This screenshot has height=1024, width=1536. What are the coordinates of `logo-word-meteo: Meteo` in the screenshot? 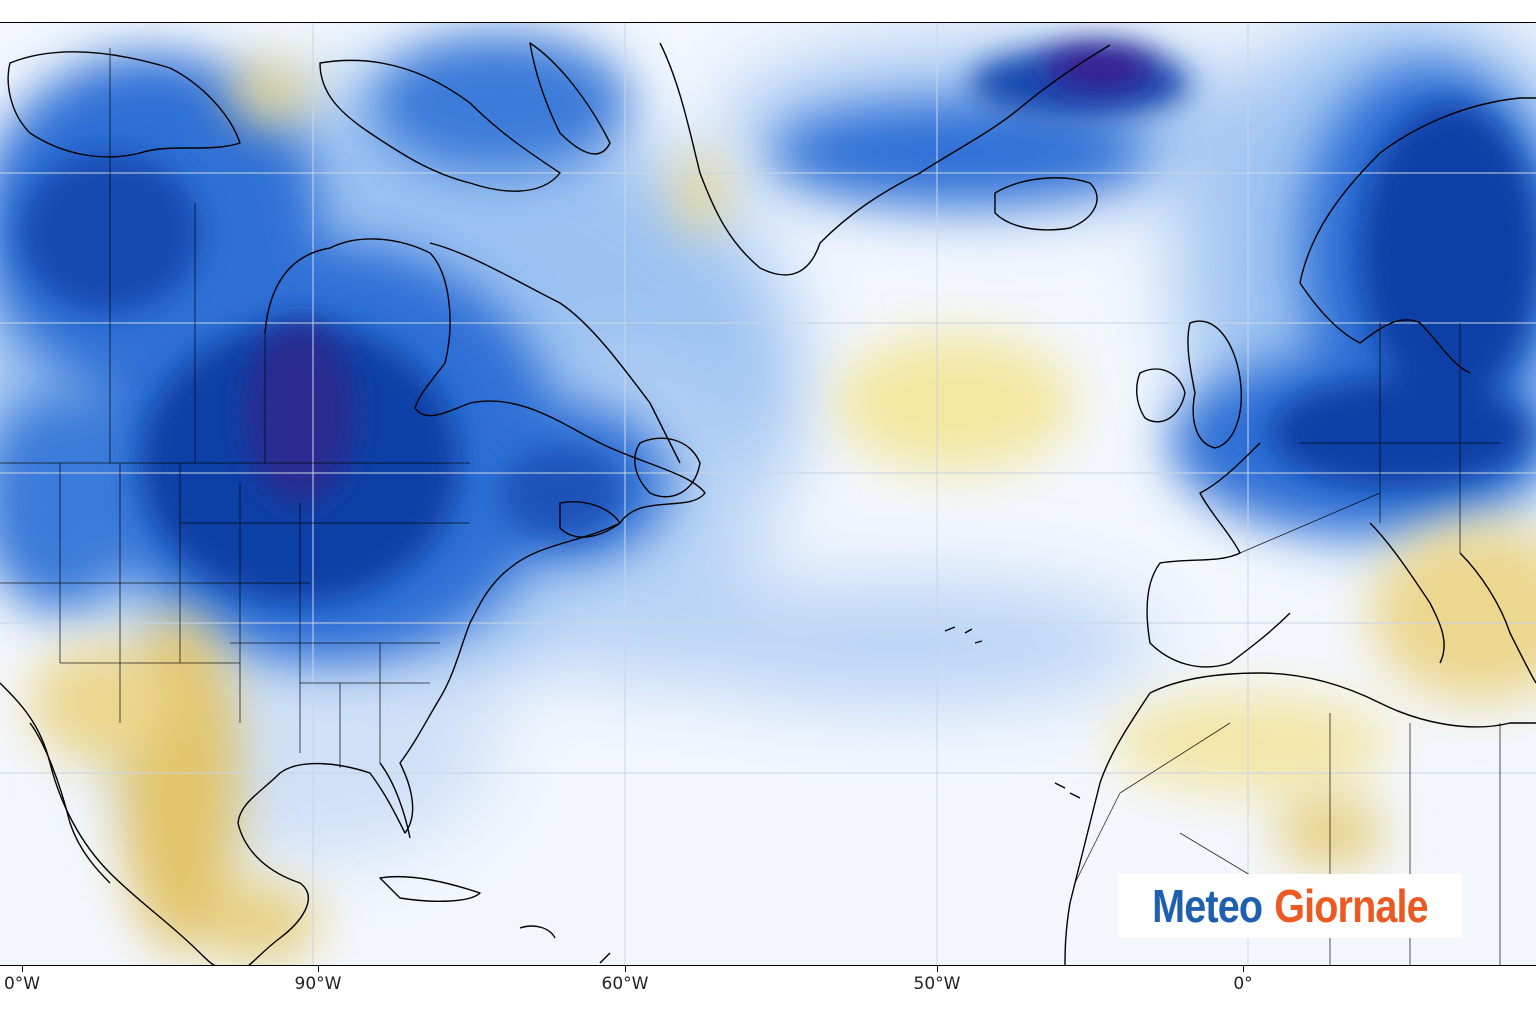 It's located at (1207, 906).